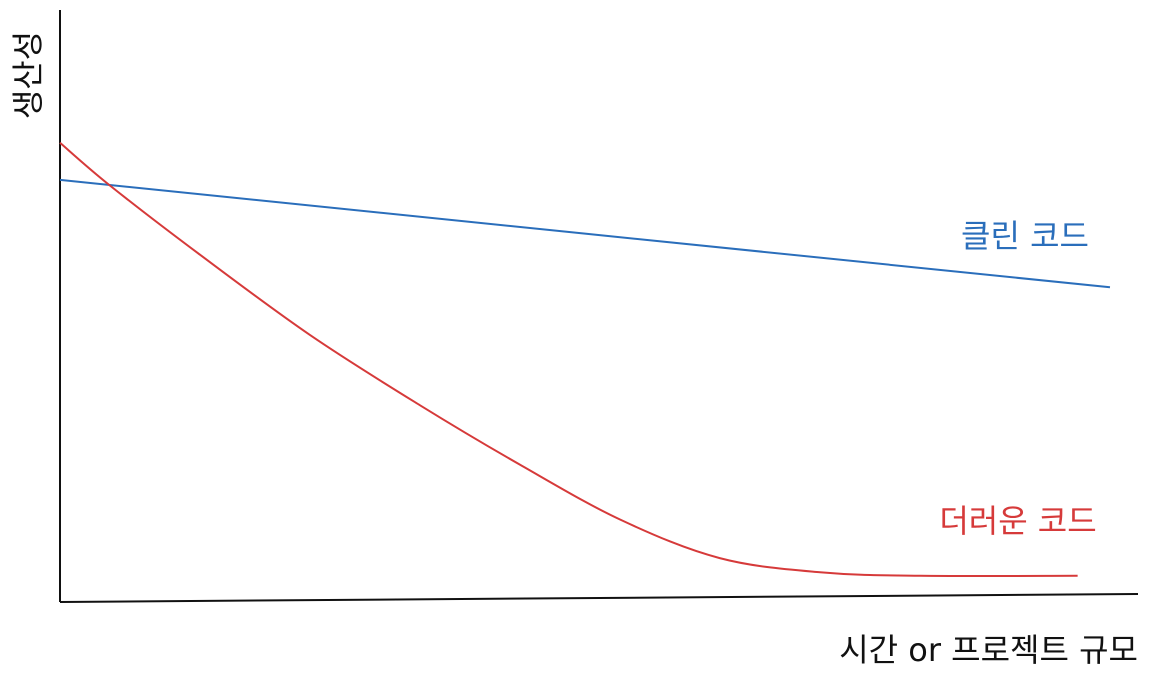  What do you see at coordinates (1025, 236) in the screenshot?
I see `series-label: 클린 코드` at bounding box center [1025, 236].